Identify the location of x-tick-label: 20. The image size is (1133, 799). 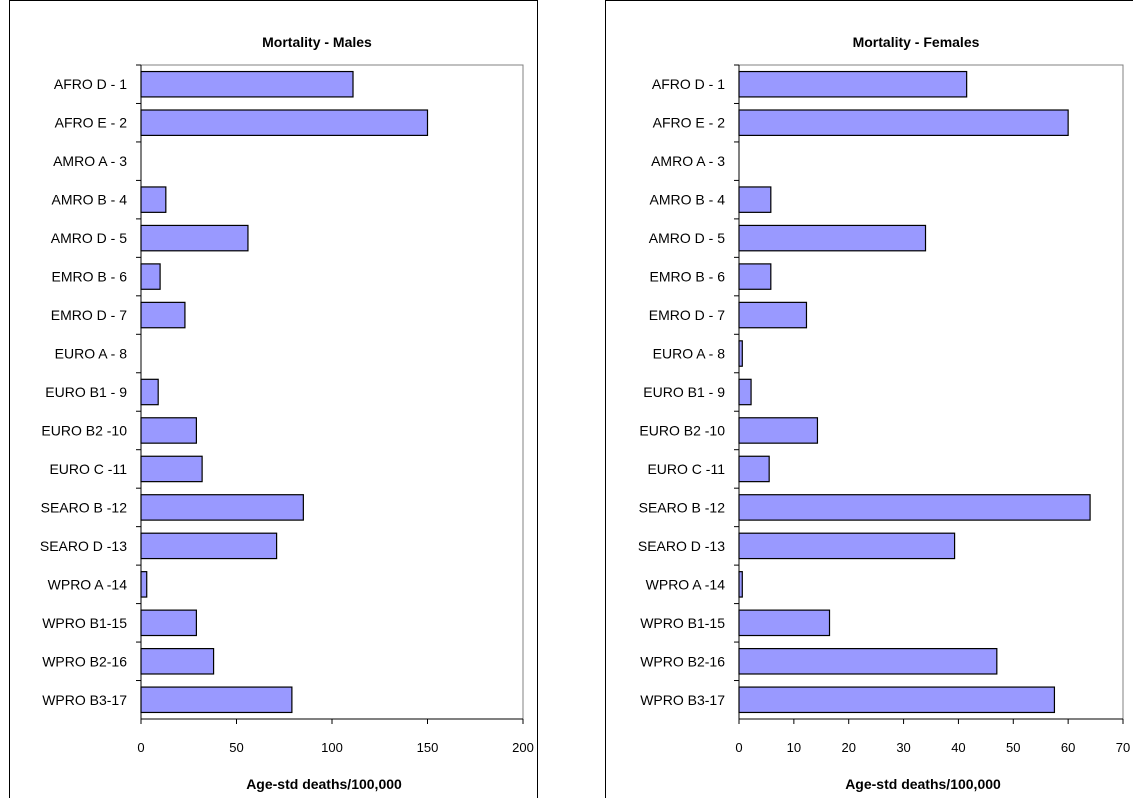
(848, 747).